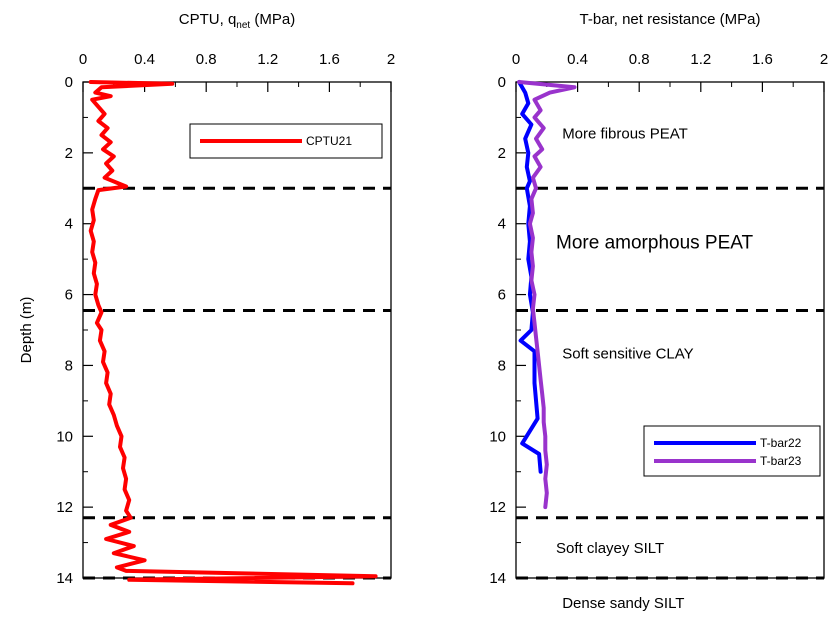 The width and height of the screenshot is (830, 624). I want to click on panel2-layer-label: Soft clayey SILT, so click(610, 548).